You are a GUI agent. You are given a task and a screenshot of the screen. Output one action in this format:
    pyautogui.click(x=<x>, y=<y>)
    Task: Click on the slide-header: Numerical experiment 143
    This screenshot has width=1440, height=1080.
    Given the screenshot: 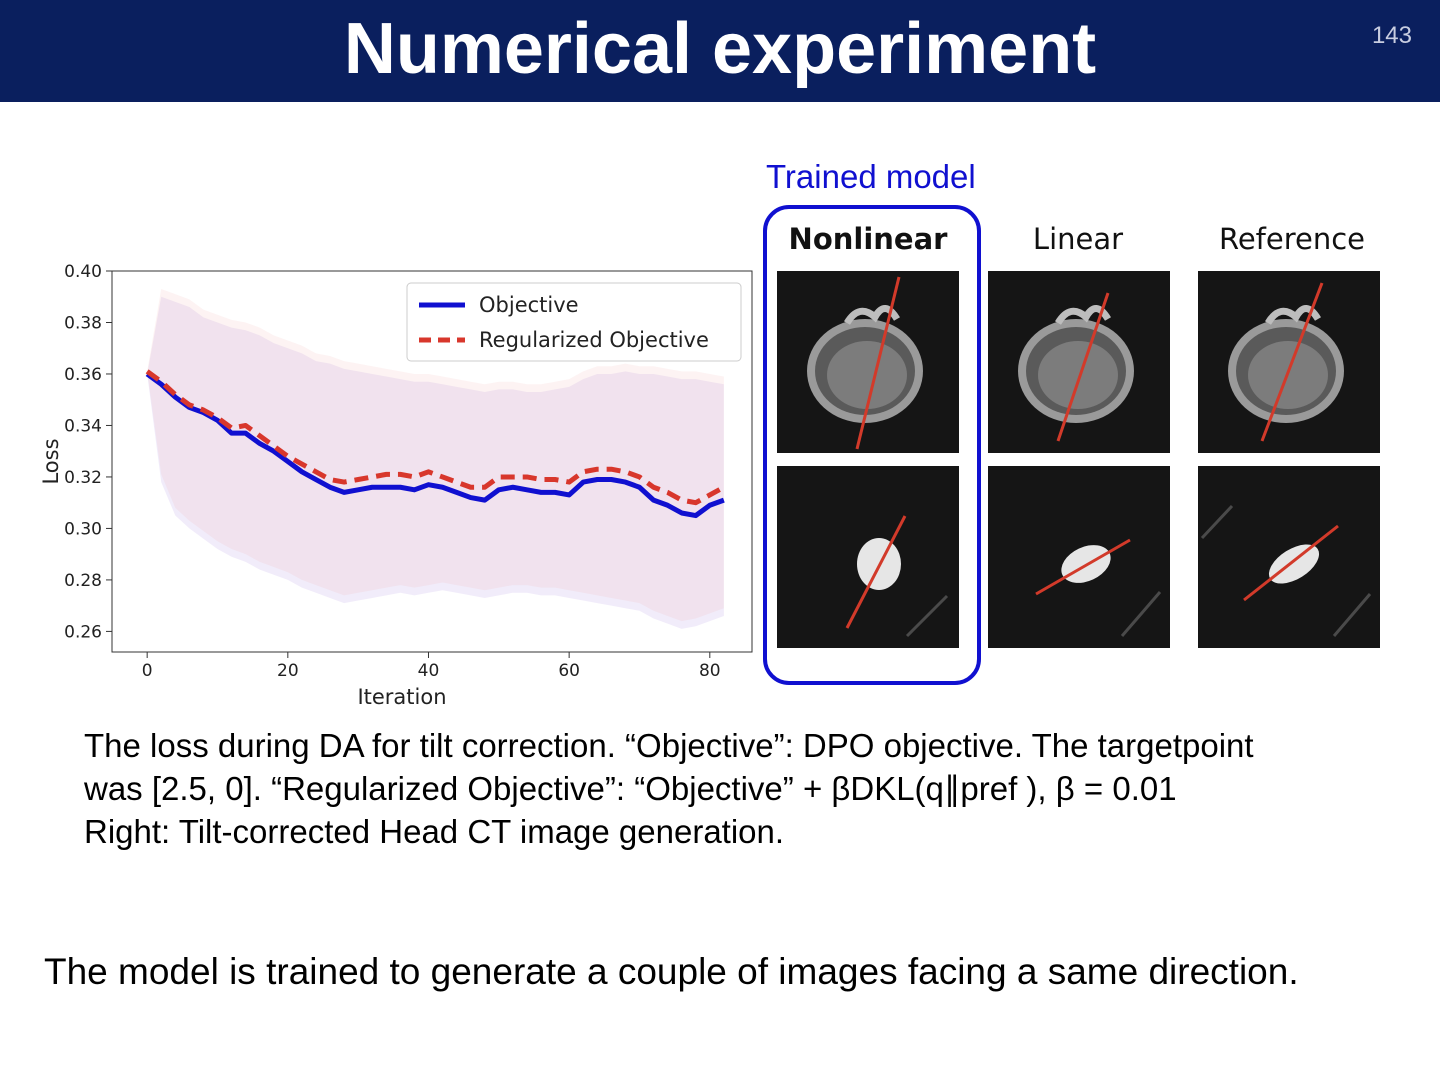 What is the action you would take?
    pyautogui.click(x=720, y=51)
    